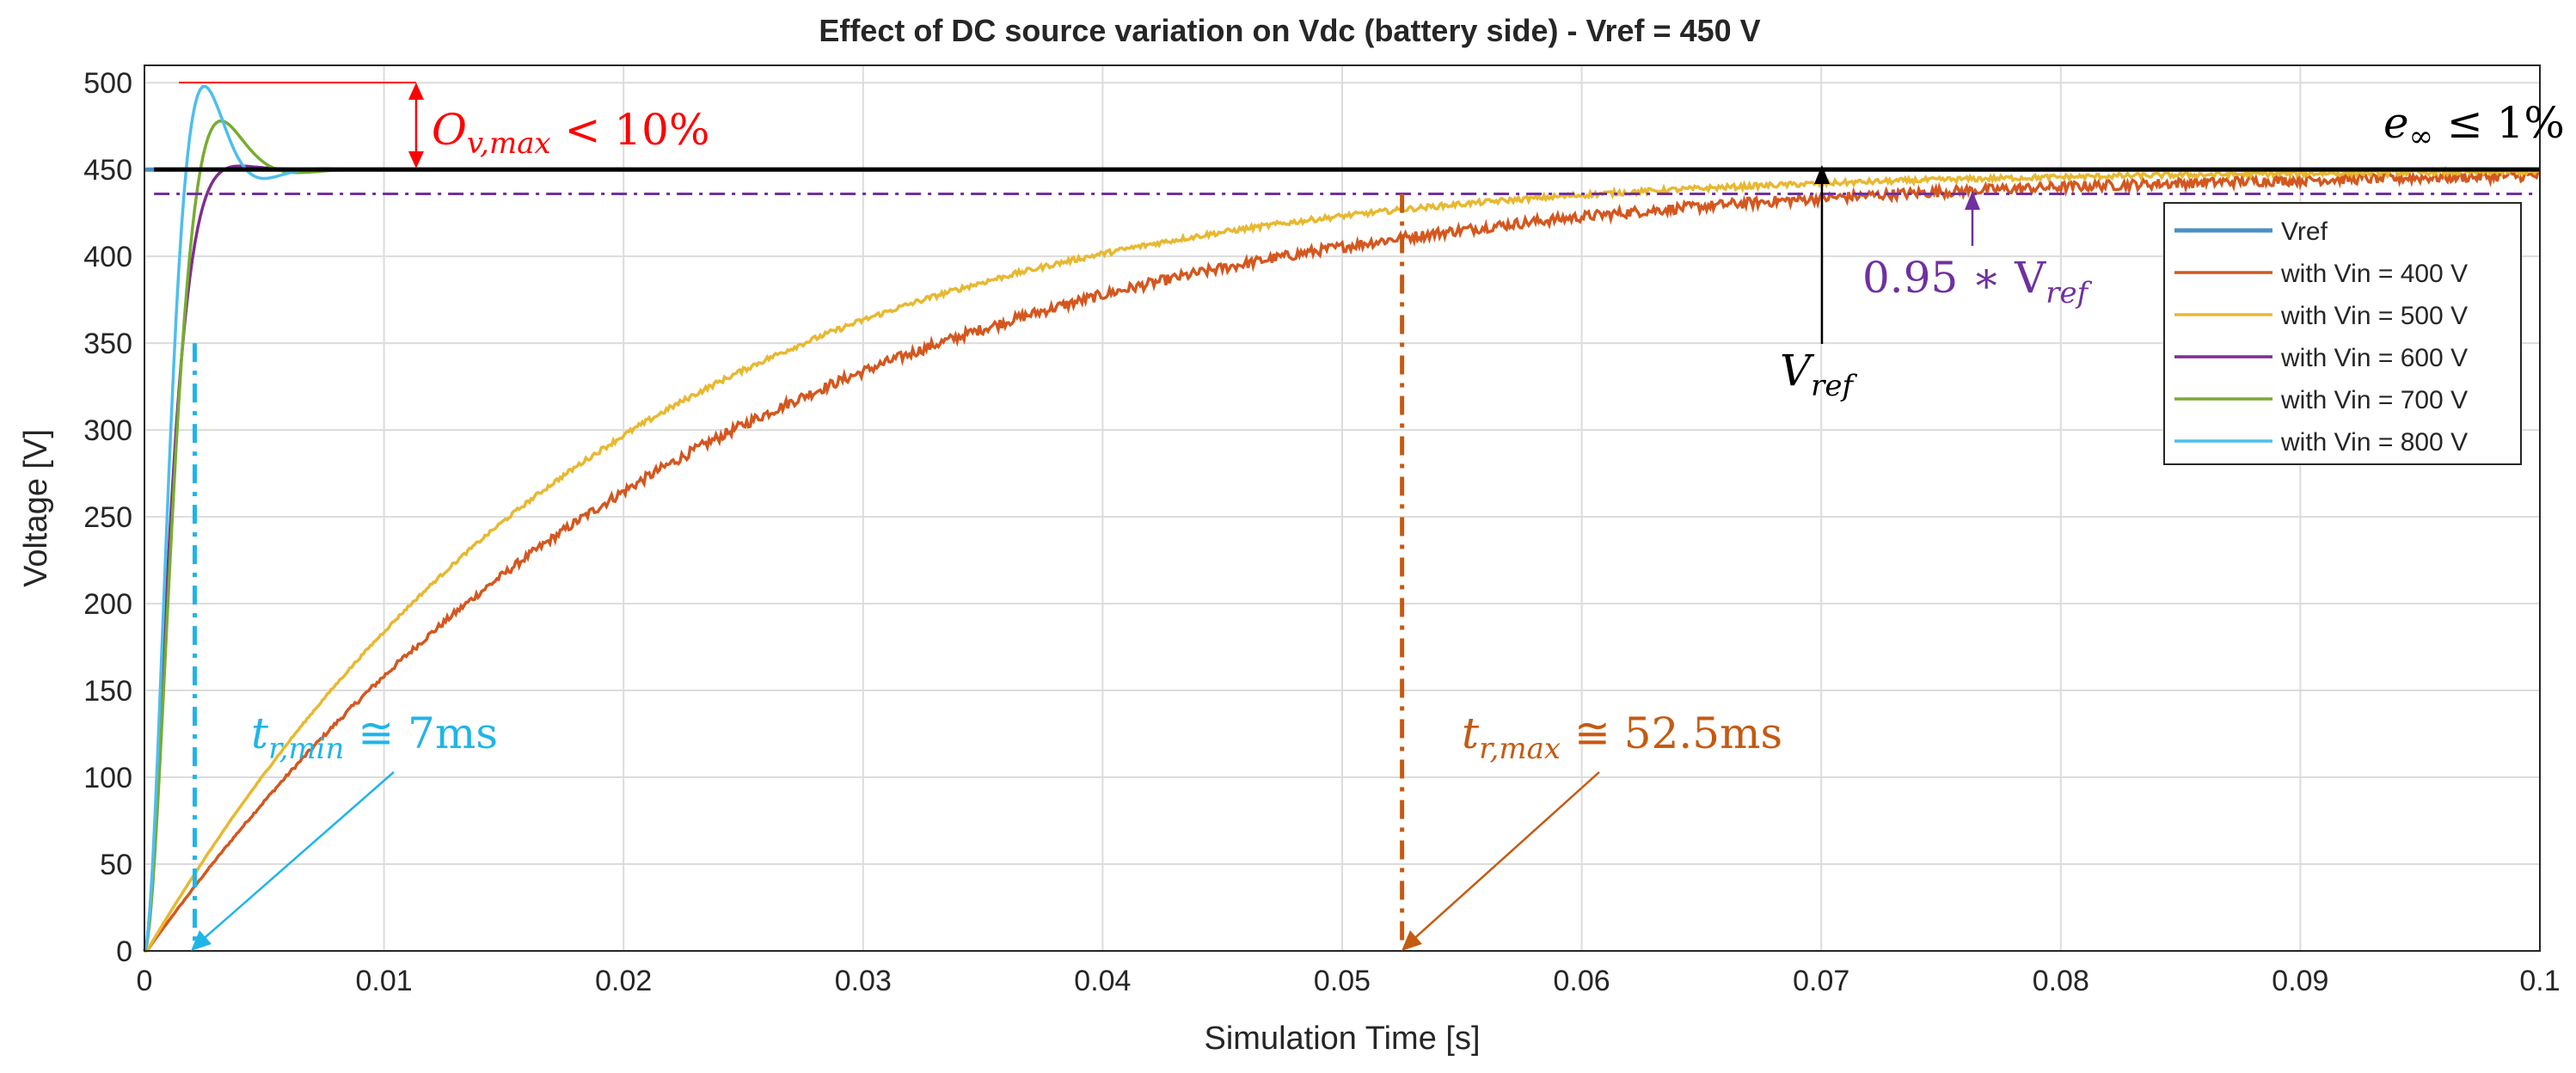 The image size is (2576, 1073). I want to click on legend-entry: with Vin = 600 V, so click(2374, 358).